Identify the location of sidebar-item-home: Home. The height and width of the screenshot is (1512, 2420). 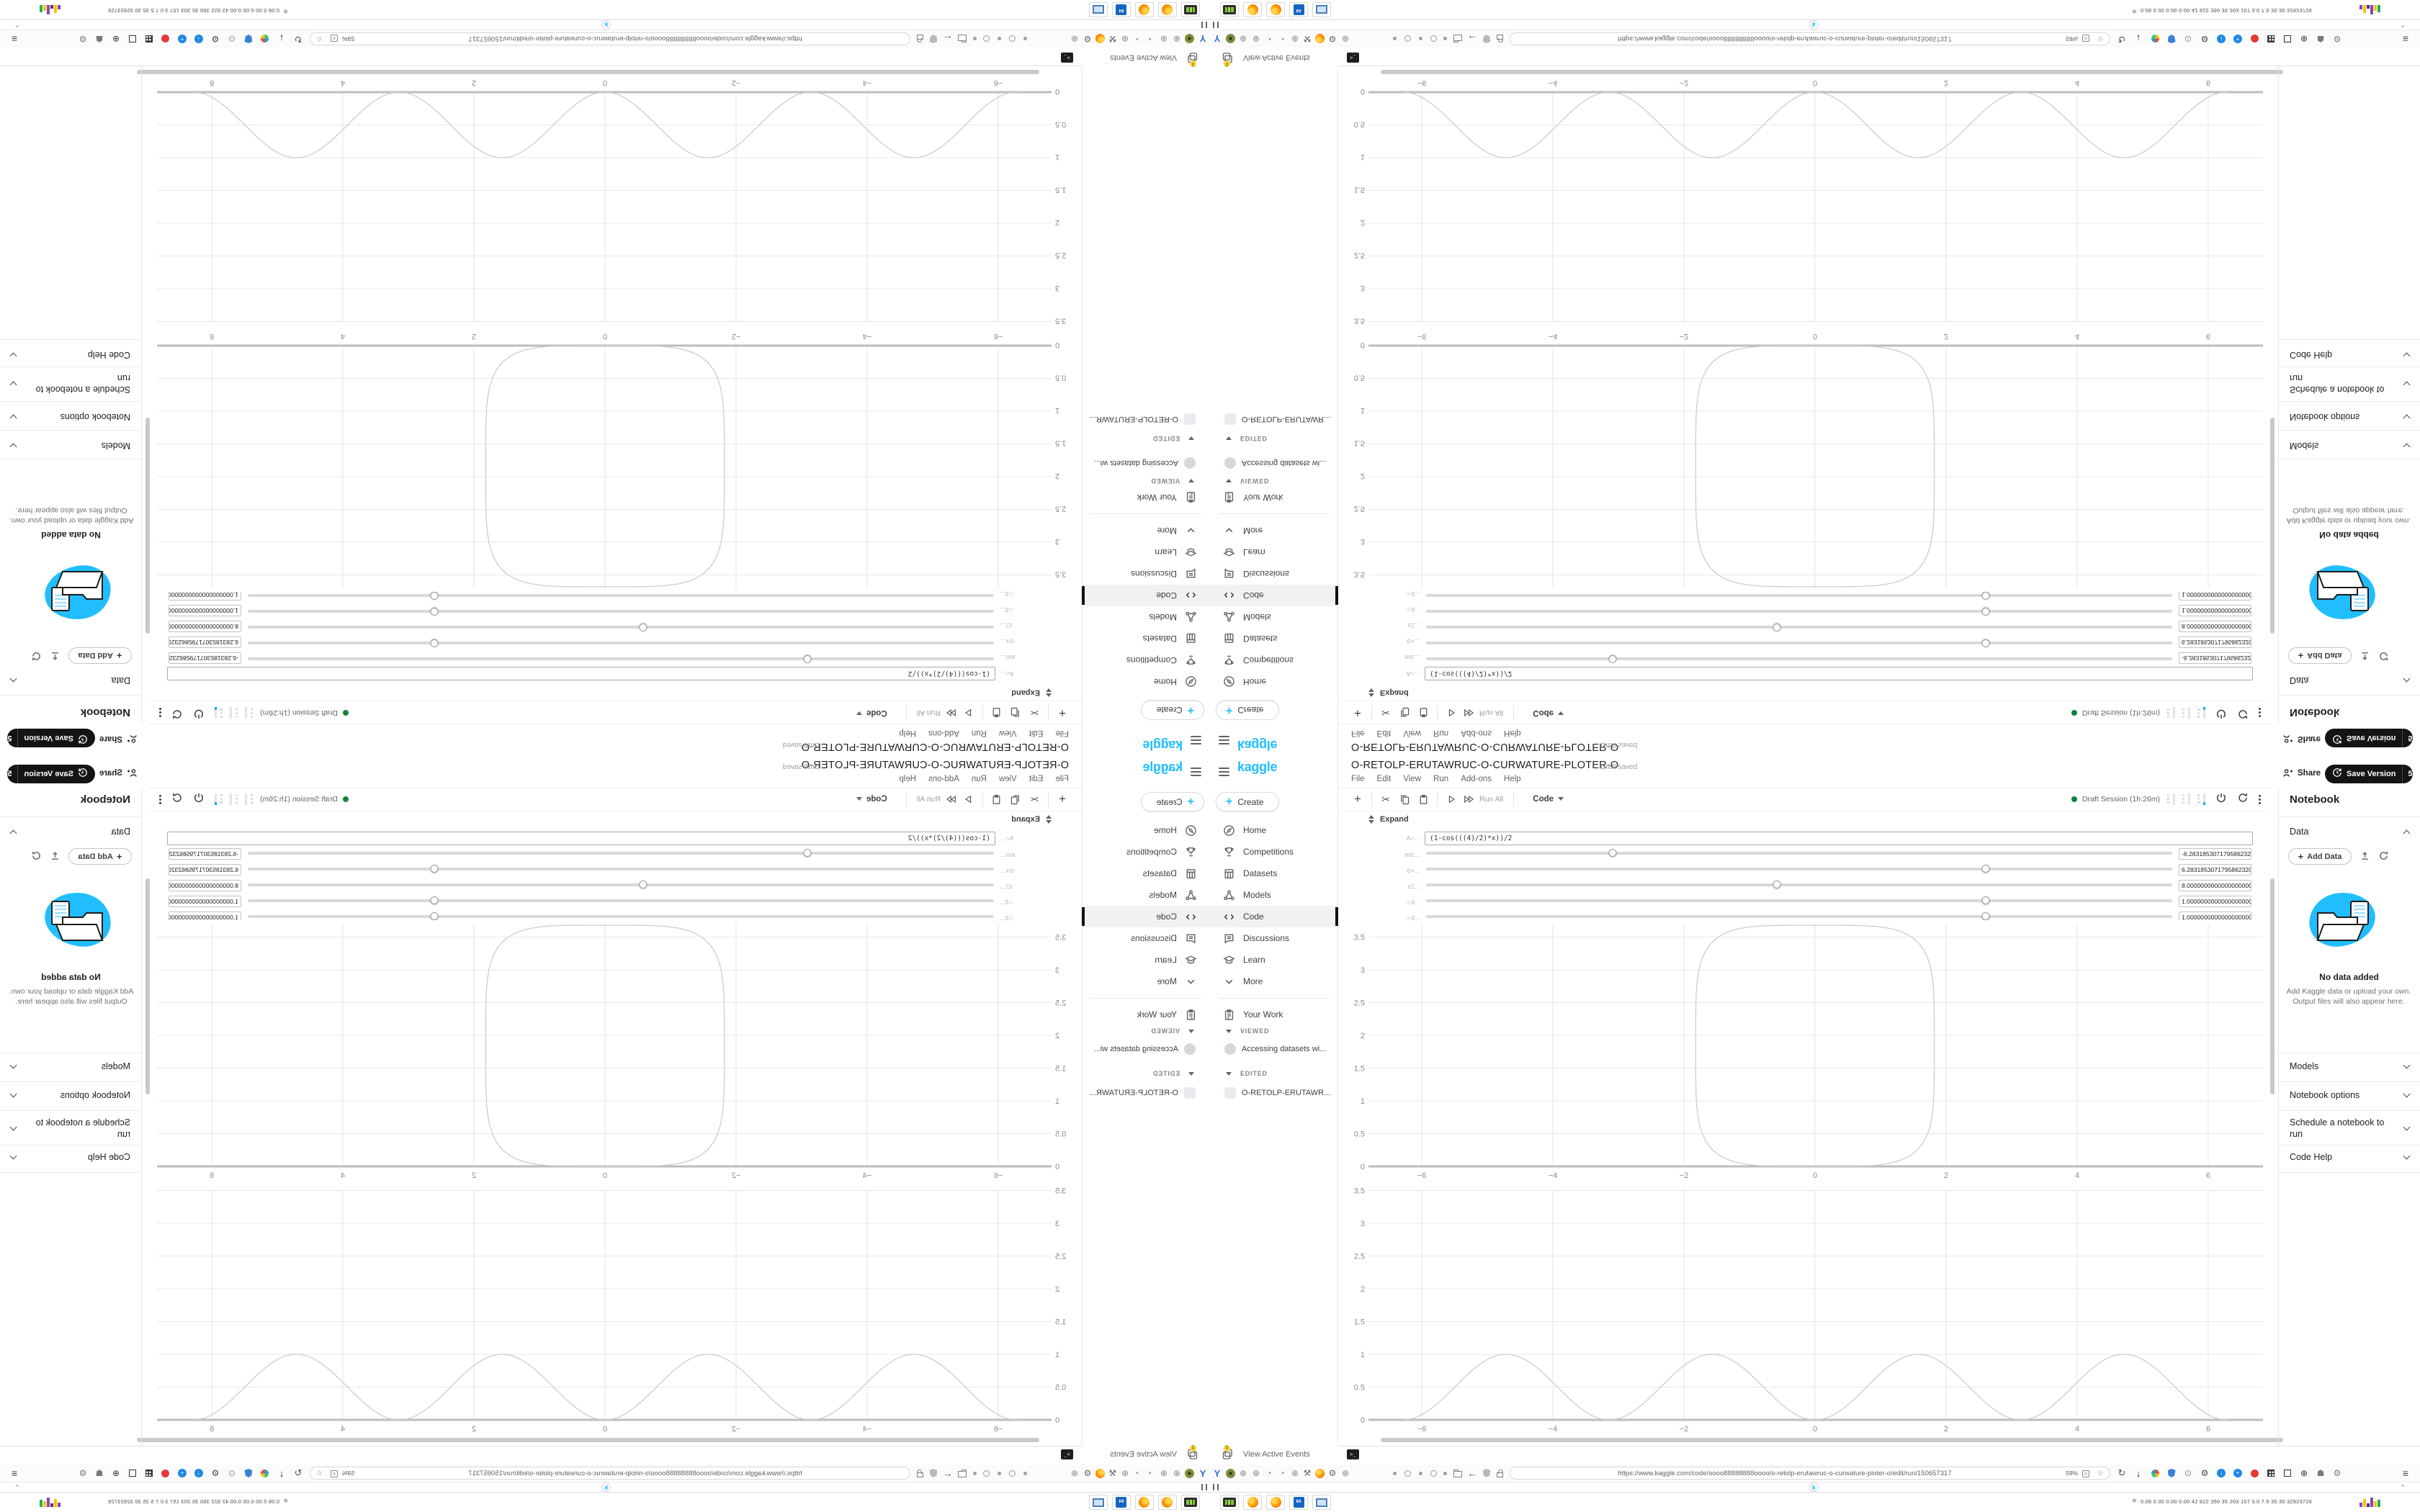
(1146, 830).